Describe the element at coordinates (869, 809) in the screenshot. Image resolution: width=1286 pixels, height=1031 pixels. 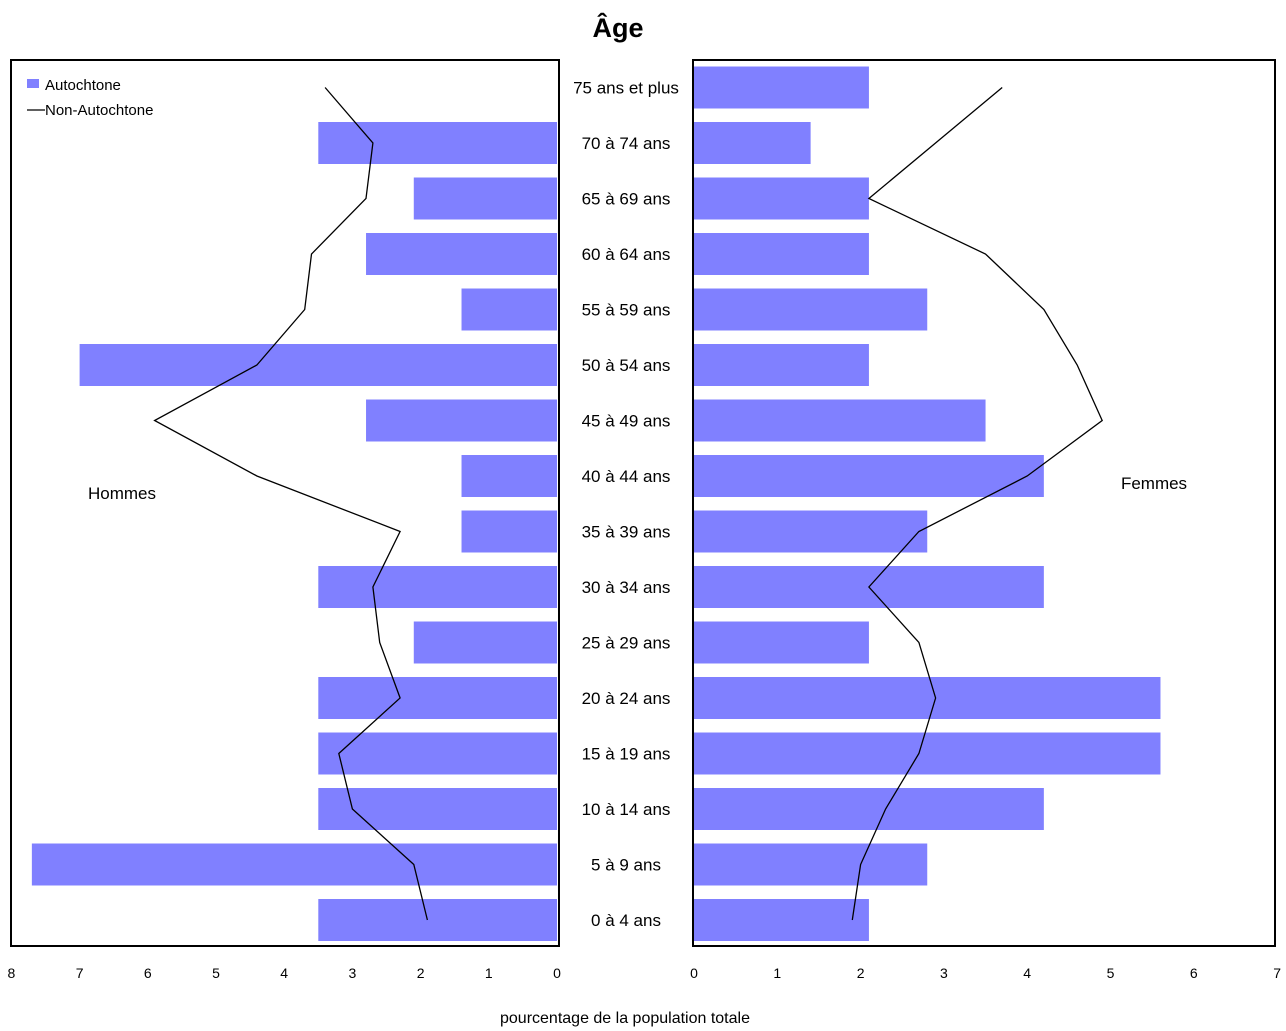
I see `femmes-bar-10-a-14-ans` at that location.